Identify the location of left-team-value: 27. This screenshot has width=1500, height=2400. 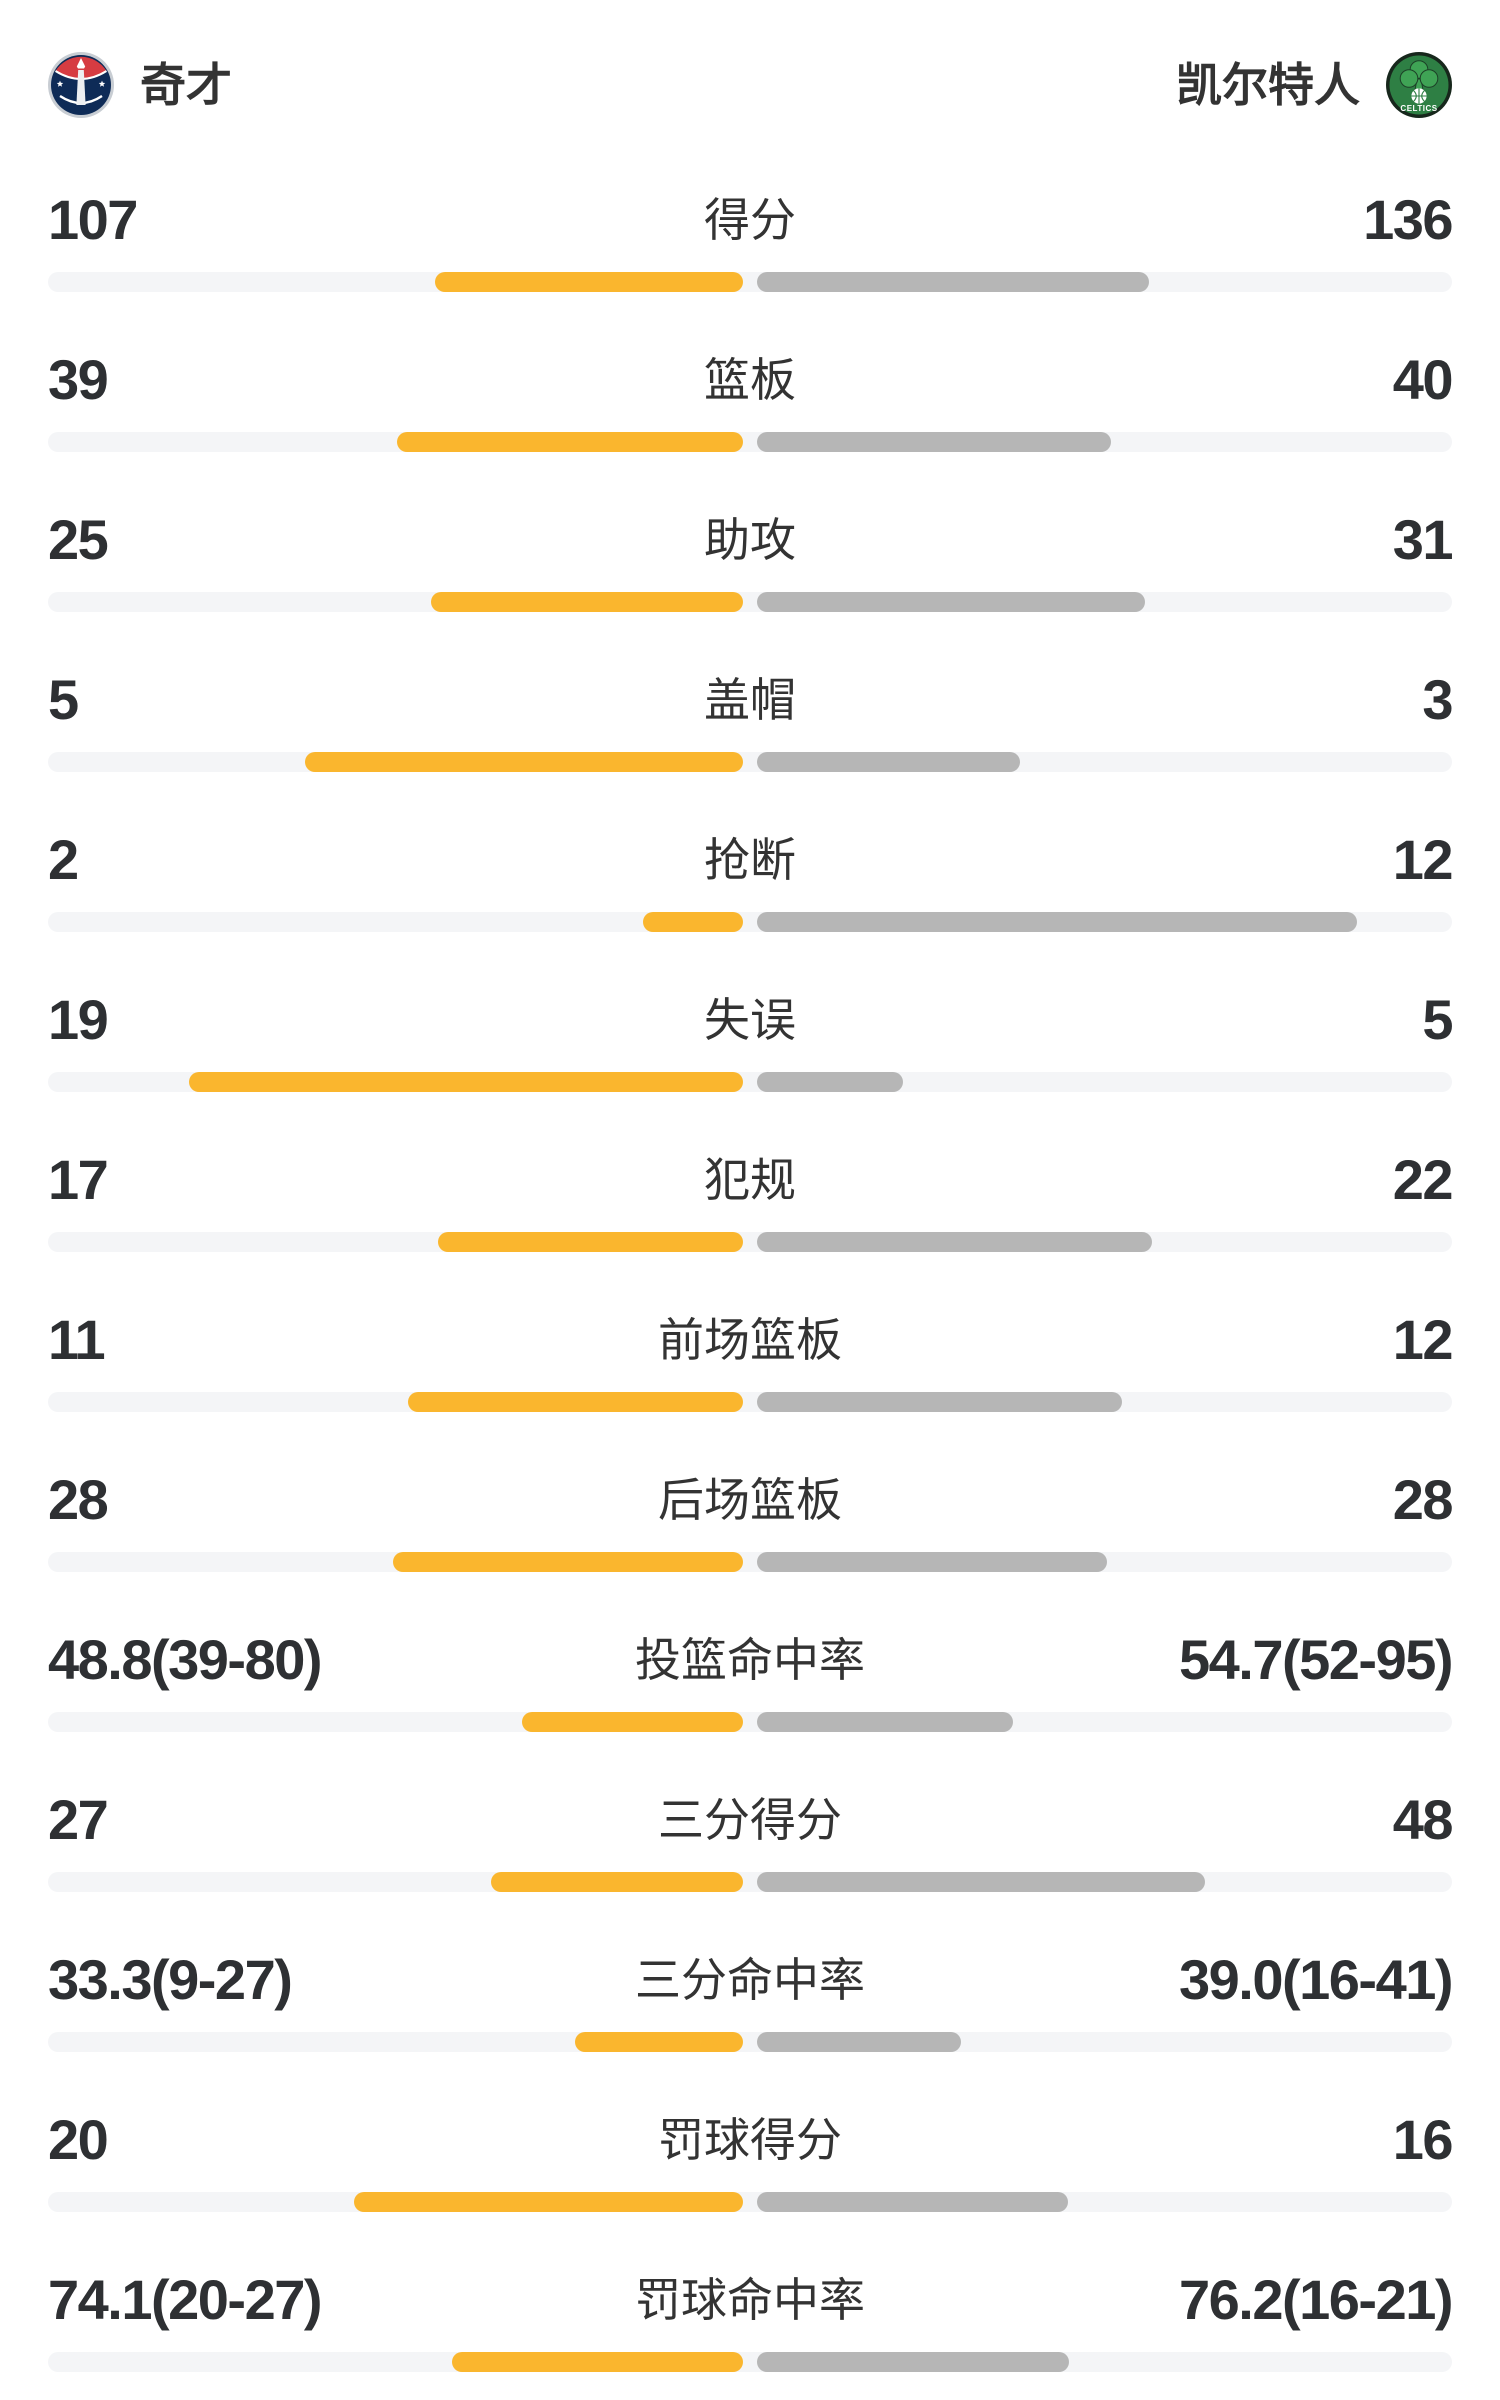
(78, 1819).